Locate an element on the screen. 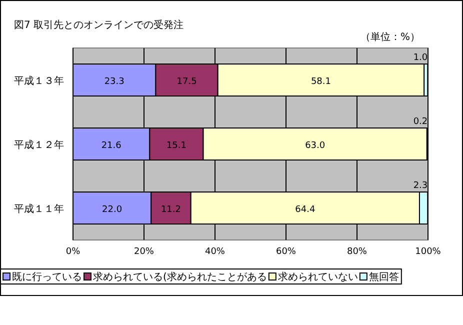  legend-label: 無回答 is located at coordinates (383, 277).